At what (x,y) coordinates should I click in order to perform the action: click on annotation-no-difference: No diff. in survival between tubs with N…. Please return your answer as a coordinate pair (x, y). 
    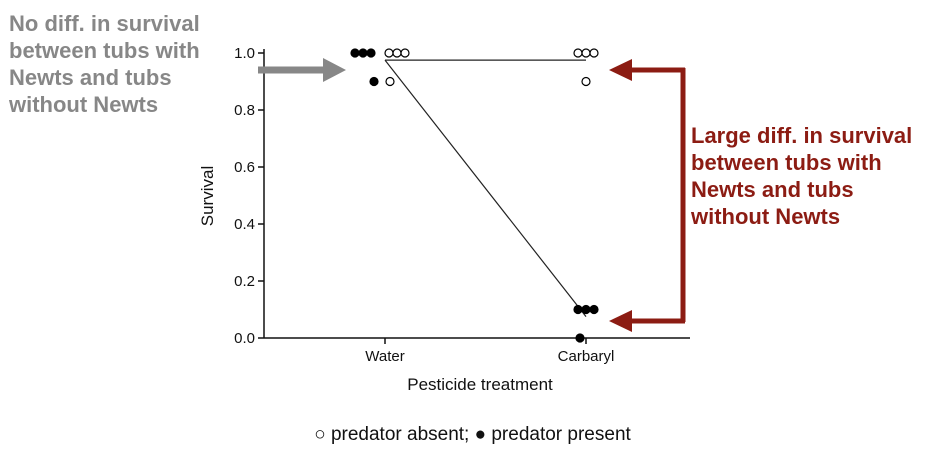
    Looking at the image, I should click on (104, 64).